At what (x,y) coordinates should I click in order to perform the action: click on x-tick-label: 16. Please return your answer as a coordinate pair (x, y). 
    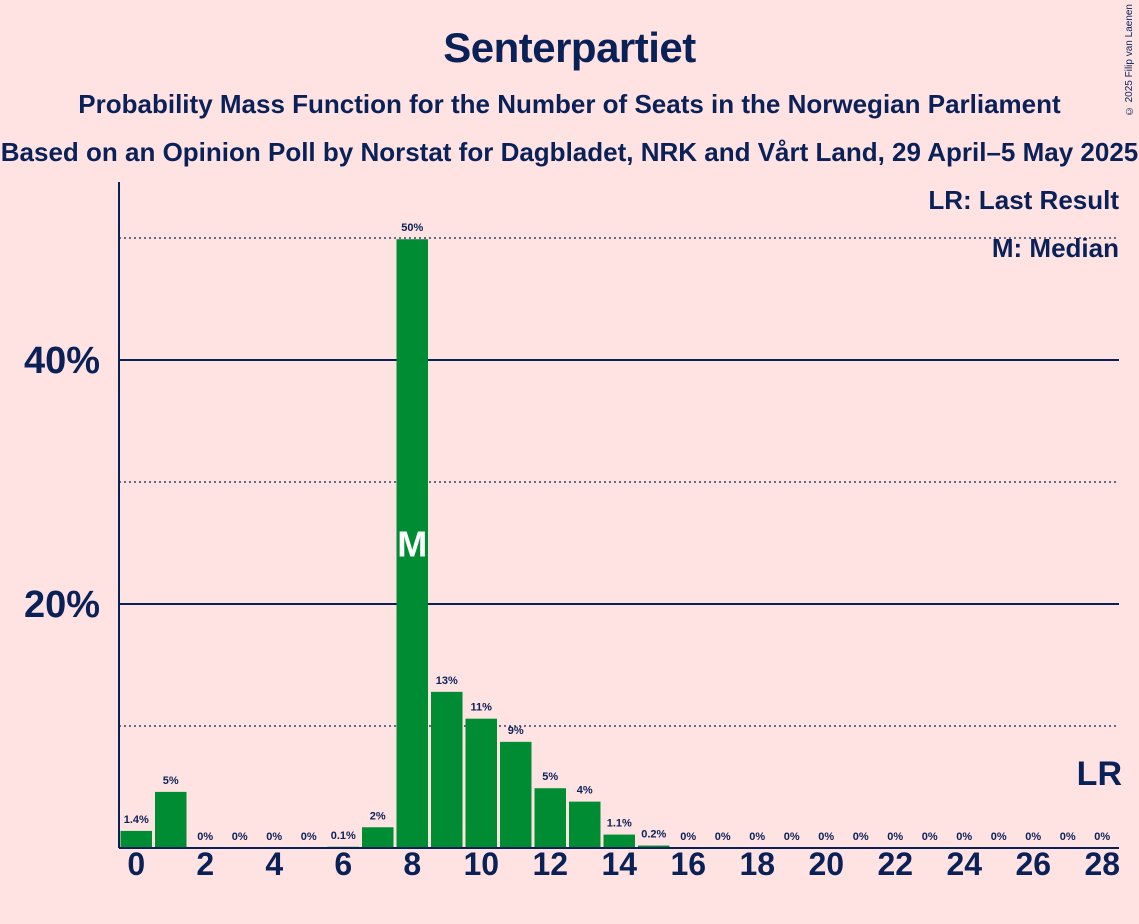
    Looking at the image, I should click on (688, 864).